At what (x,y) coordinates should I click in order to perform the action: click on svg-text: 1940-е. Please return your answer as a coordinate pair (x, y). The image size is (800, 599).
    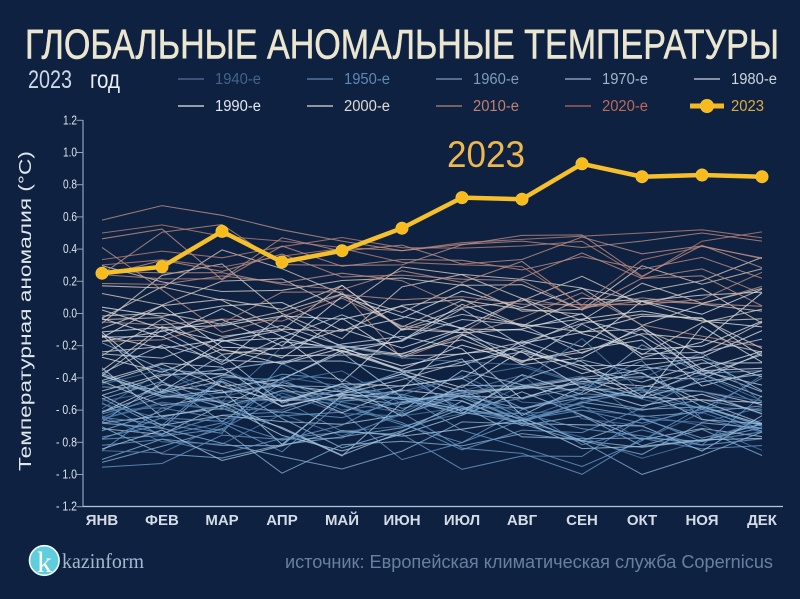
    Looking at the image, I should click on (238, 79).